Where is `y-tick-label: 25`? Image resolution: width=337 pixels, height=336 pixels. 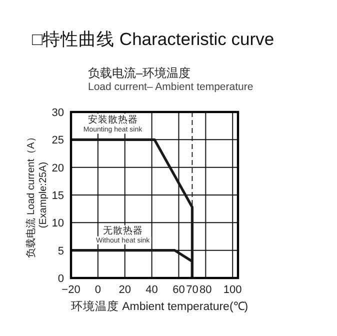
y-tick-label: 25 is located at coordinates (58, 140).